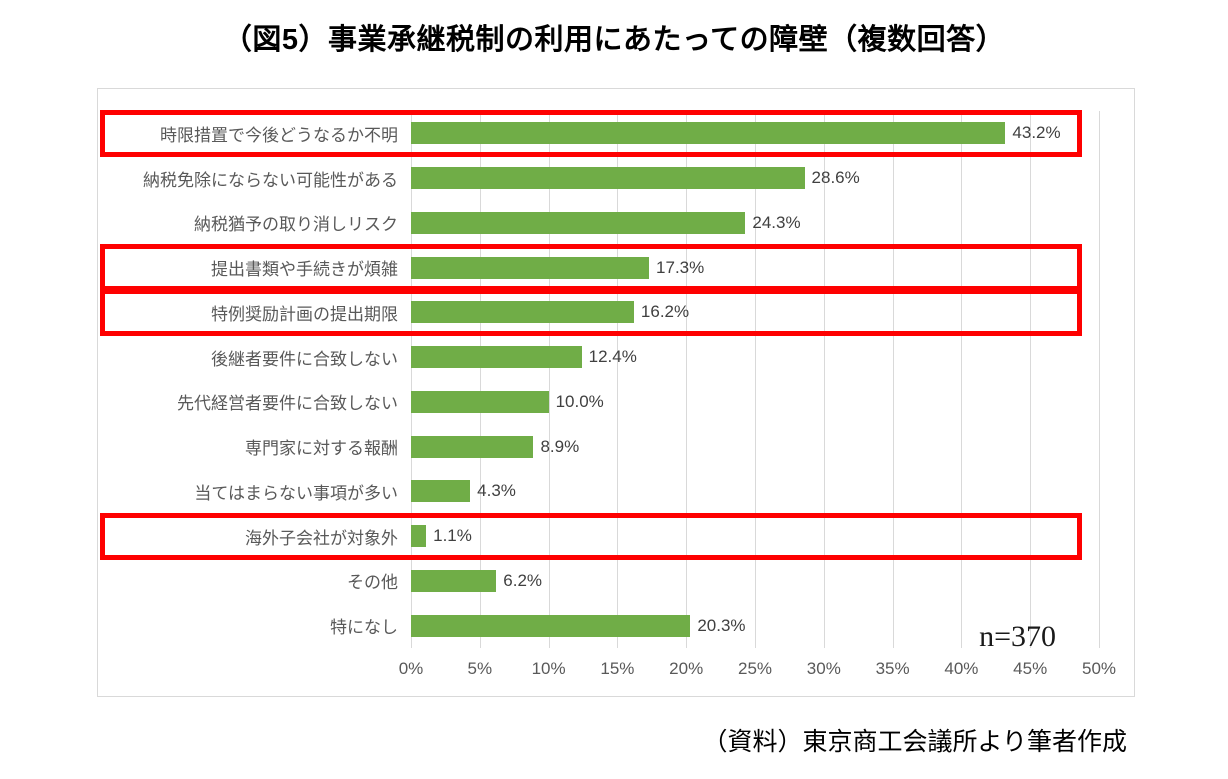 Image resolution: width=1228 pixels, height=779 pixels. I want to click on value-label: 4.3%, so click(496, 491).